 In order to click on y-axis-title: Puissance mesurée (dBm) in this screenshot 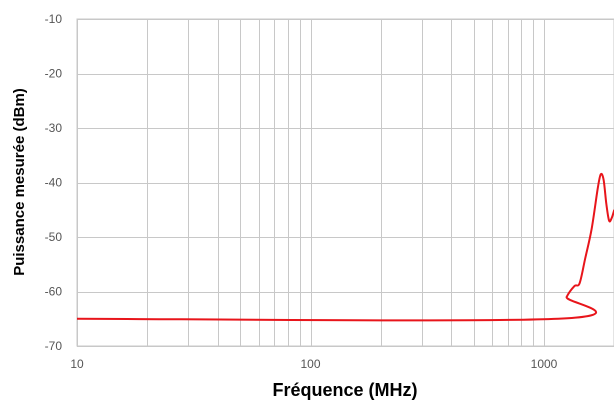, I will do `click(19, 182)`.